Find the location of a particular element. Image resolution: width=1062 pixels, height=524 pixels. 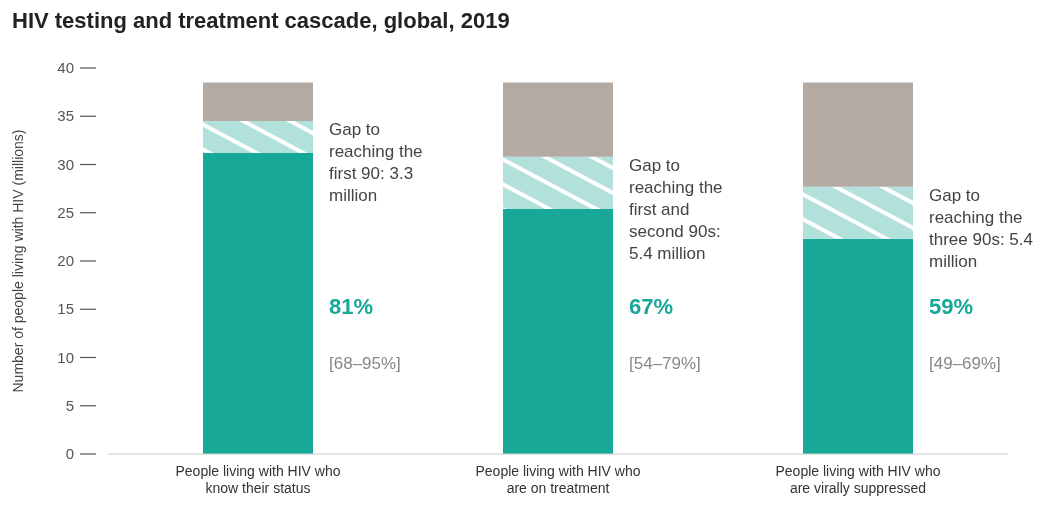

annotation: [68–95%] is located at coordinates (365, 363).